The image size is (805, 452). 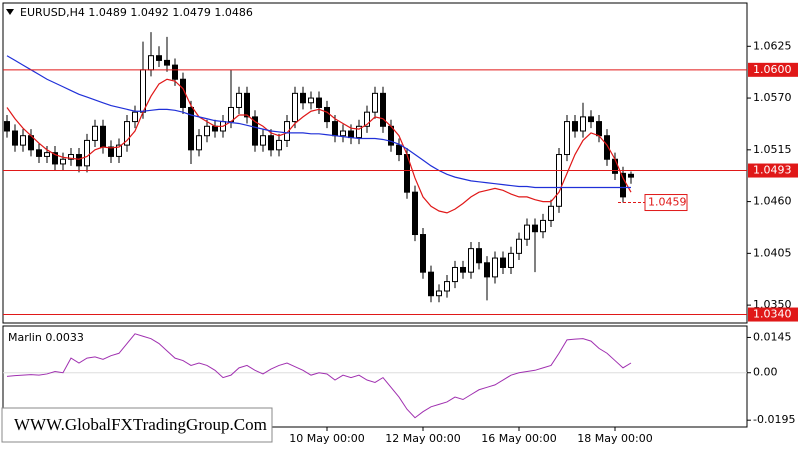 I want to click on y-tick-label: 0.00, so click(x=765, y=372).